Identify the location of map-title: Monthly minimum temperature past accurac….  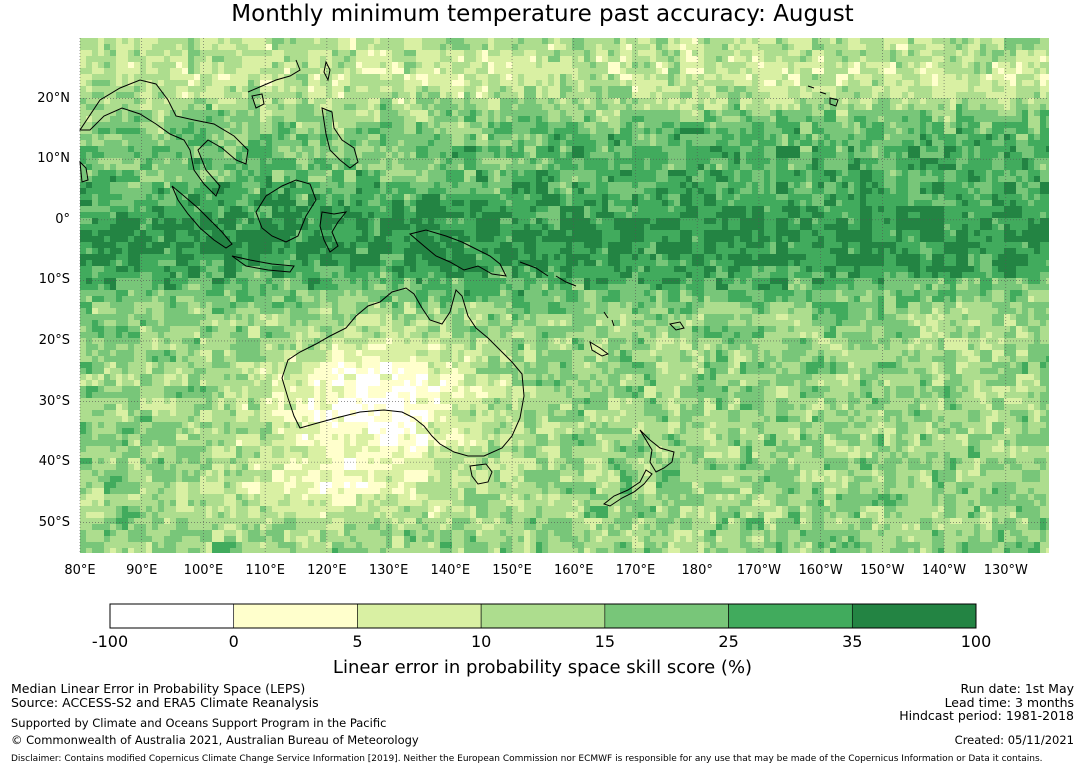
(542, 14).